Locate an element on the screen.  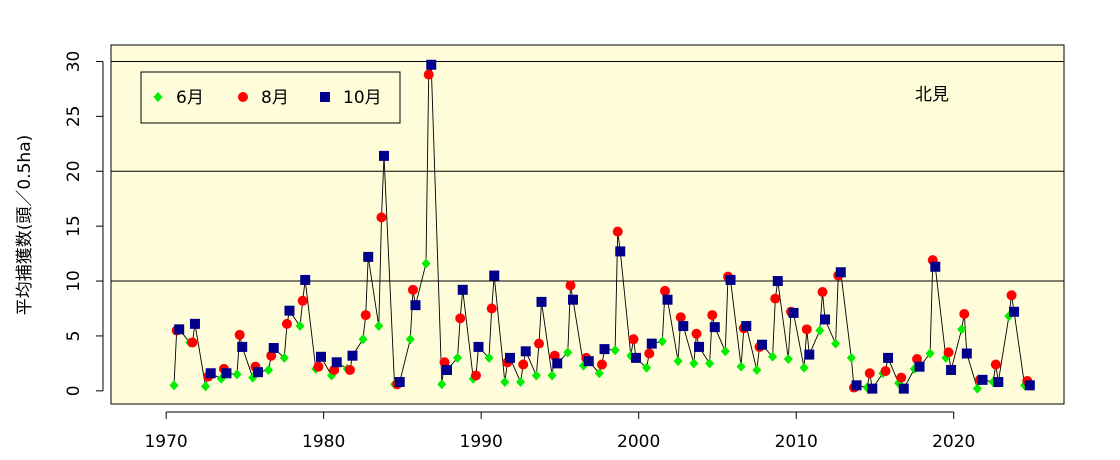
y-tick-label: 30 is located at coordinates (74, 62).